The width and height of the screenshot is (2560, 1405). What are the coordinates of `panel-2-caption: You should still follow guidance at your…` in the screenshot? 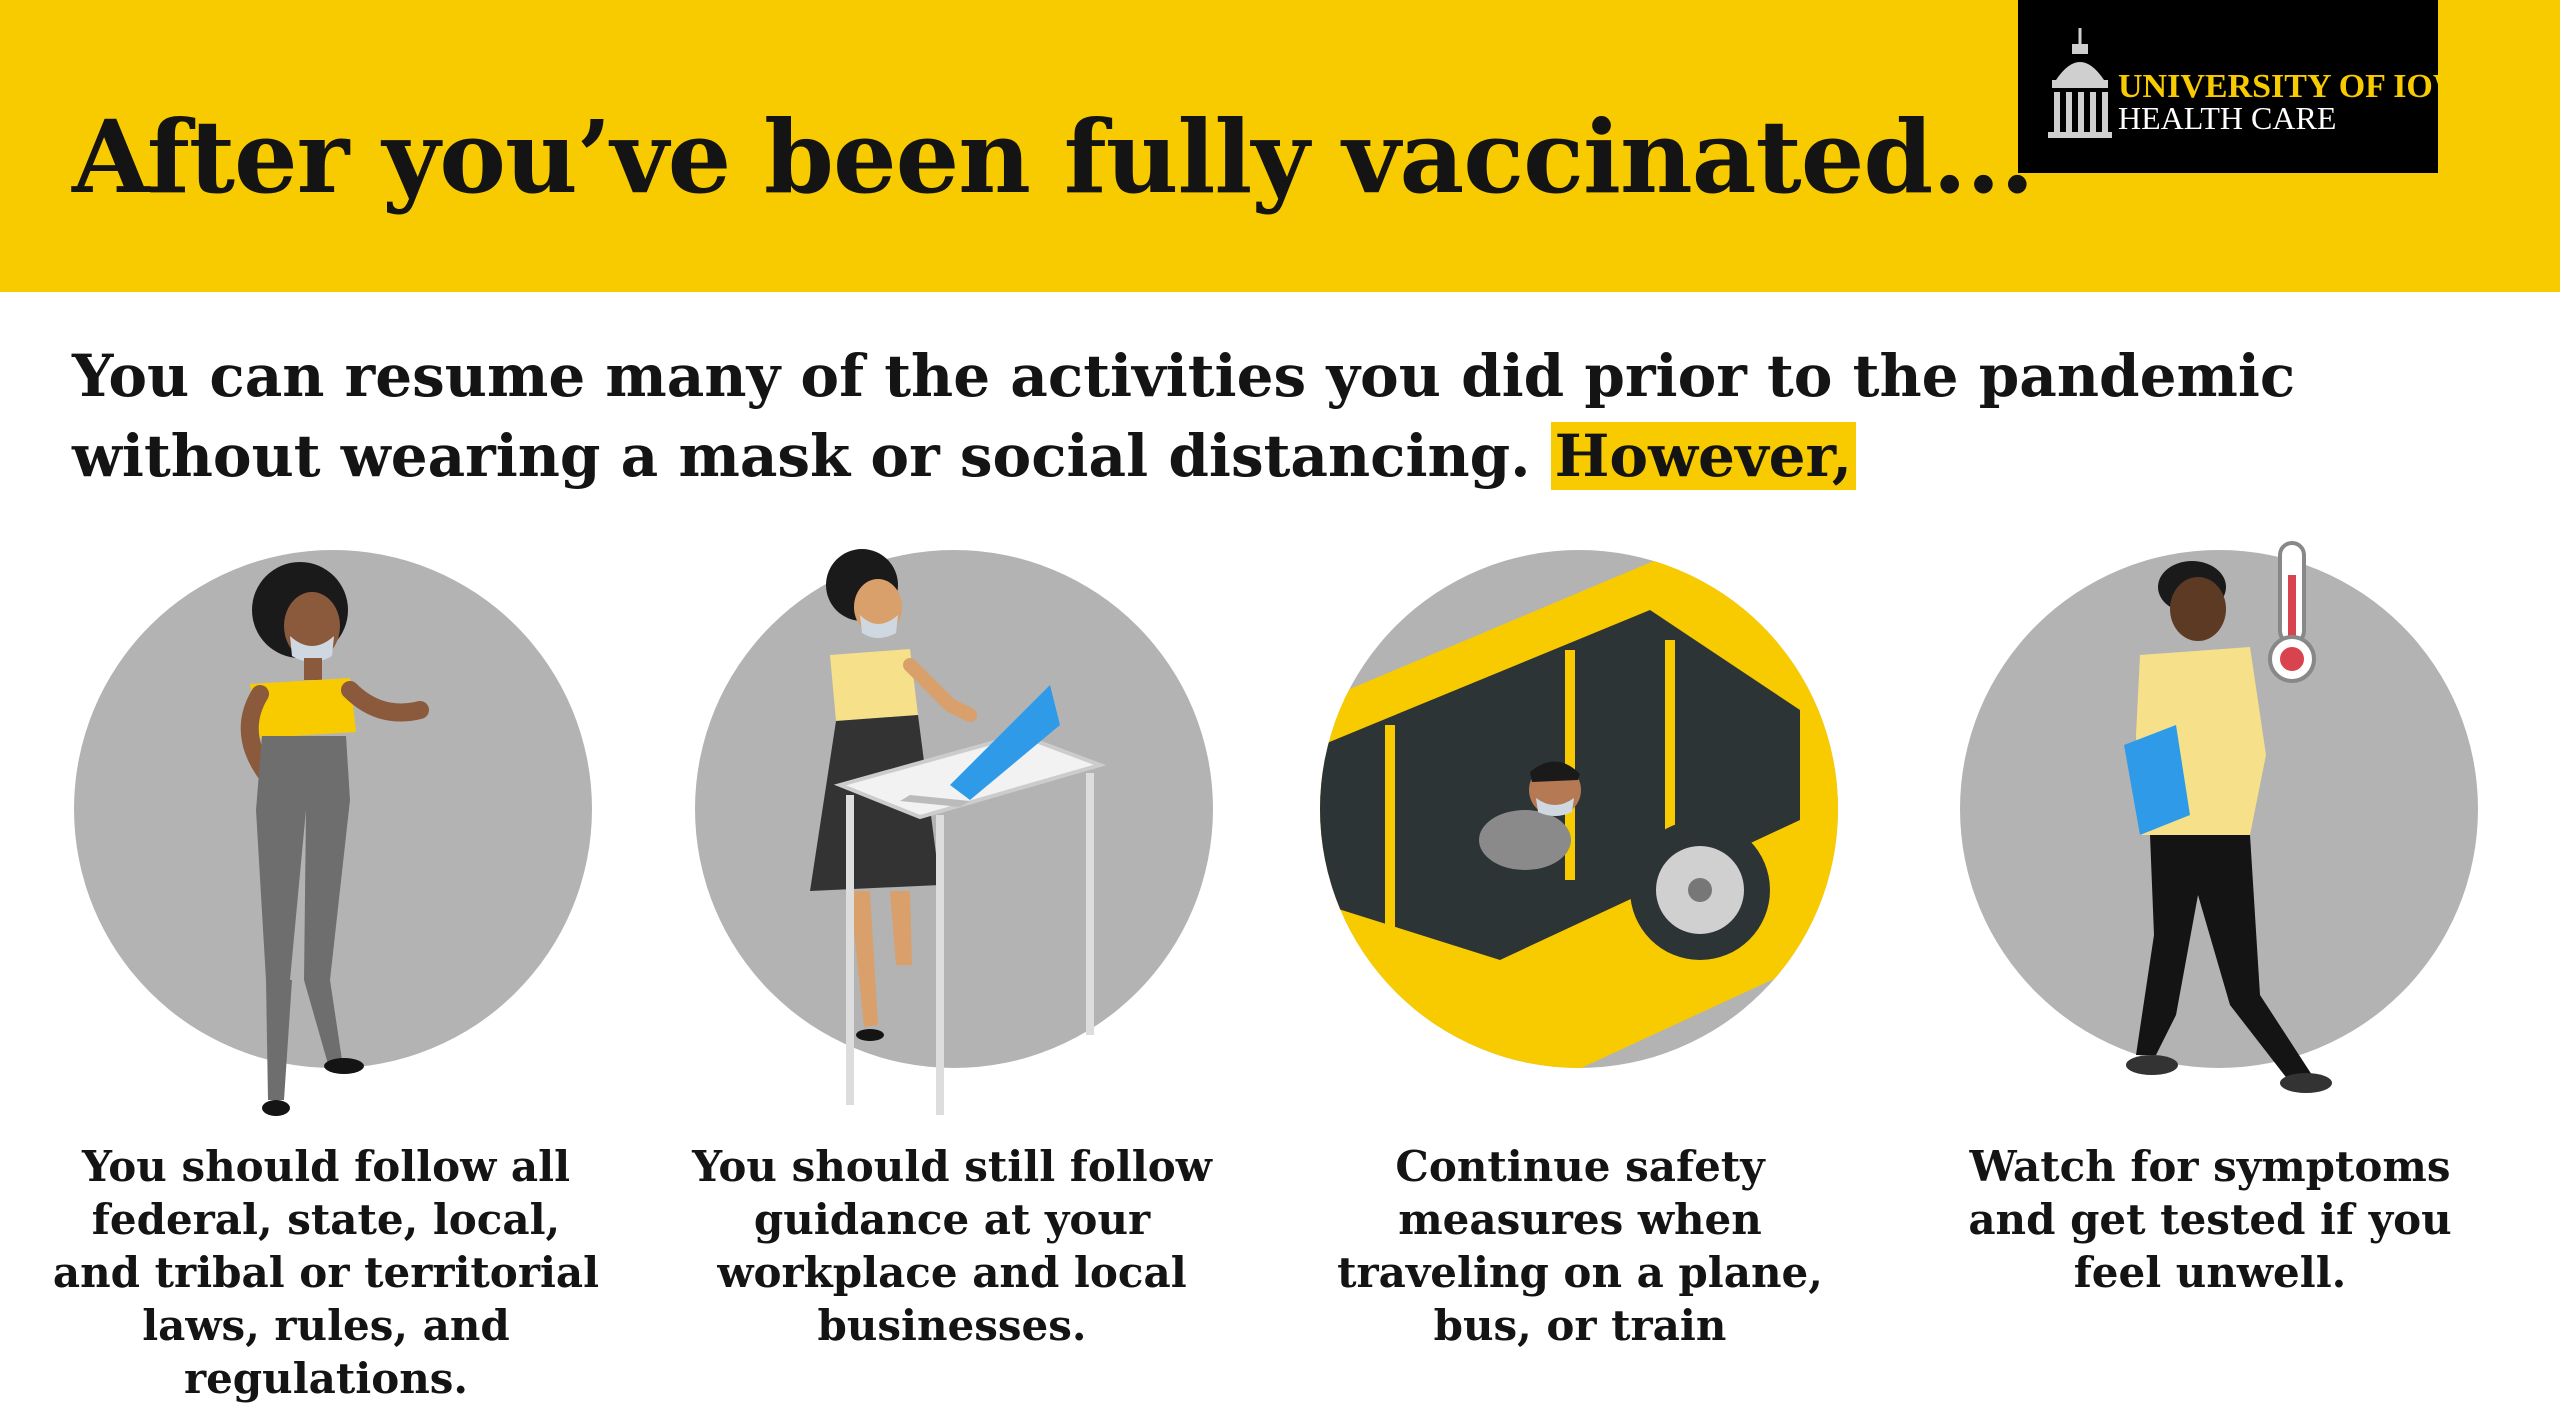 It's located at (952, 1246).